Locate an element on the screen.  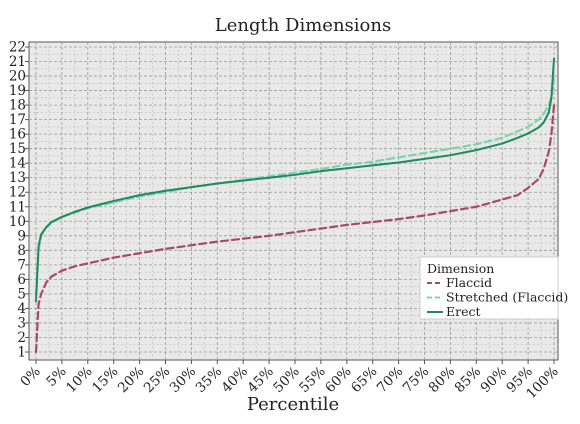
legend-label: Erect is located at coordinates (463, 311).